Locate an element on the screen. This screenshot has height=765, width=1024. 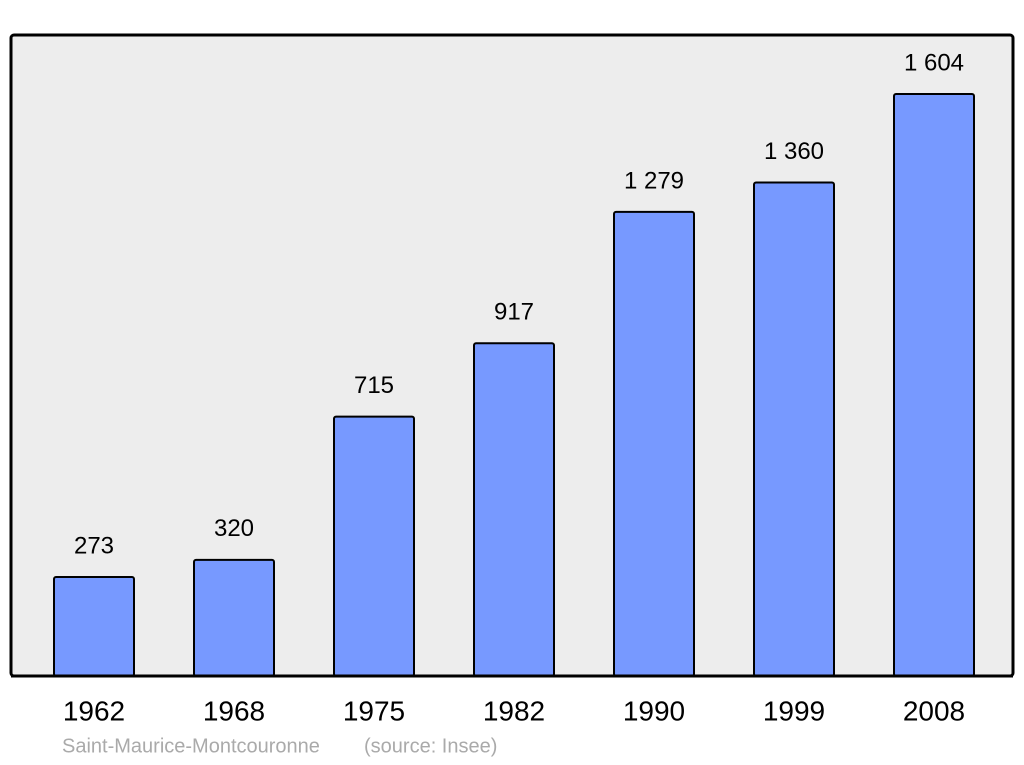
value-label: 1 360 is located at coordinates (794, 151).